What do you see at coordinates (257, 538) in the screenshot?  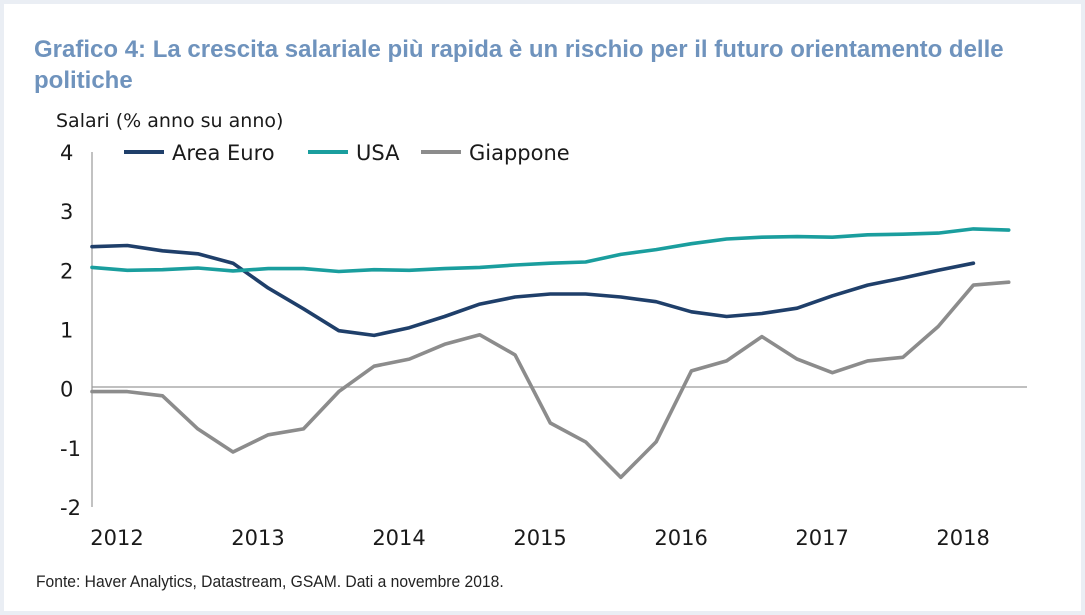 I see `x-tick-label: 2013` at bounding box center [257, 538].